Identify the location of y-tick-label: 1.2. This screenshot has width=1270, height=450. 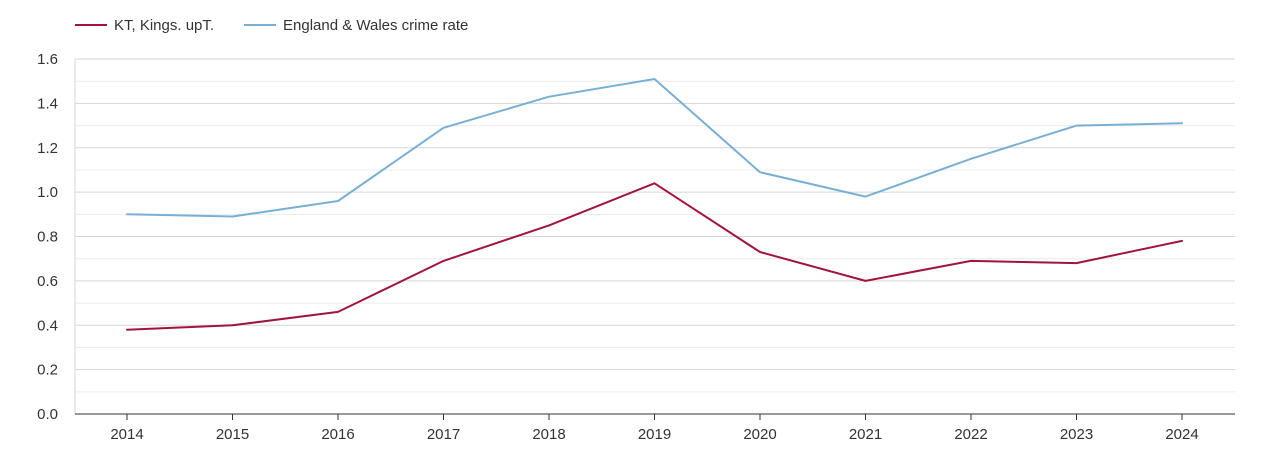
(47, 148).